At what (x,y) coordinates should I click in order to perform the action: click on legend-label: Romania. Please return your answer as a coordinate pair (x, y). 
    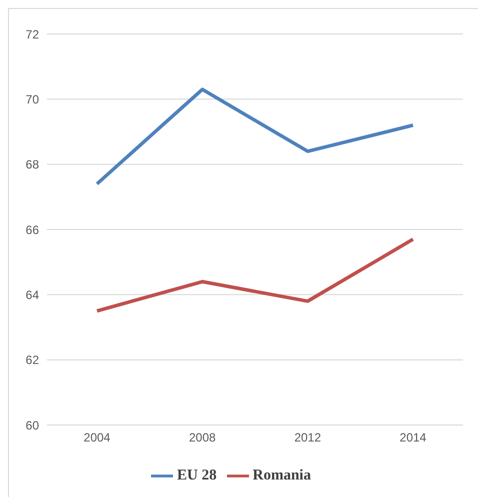
    Looking at the image, I should click on (281, 475).